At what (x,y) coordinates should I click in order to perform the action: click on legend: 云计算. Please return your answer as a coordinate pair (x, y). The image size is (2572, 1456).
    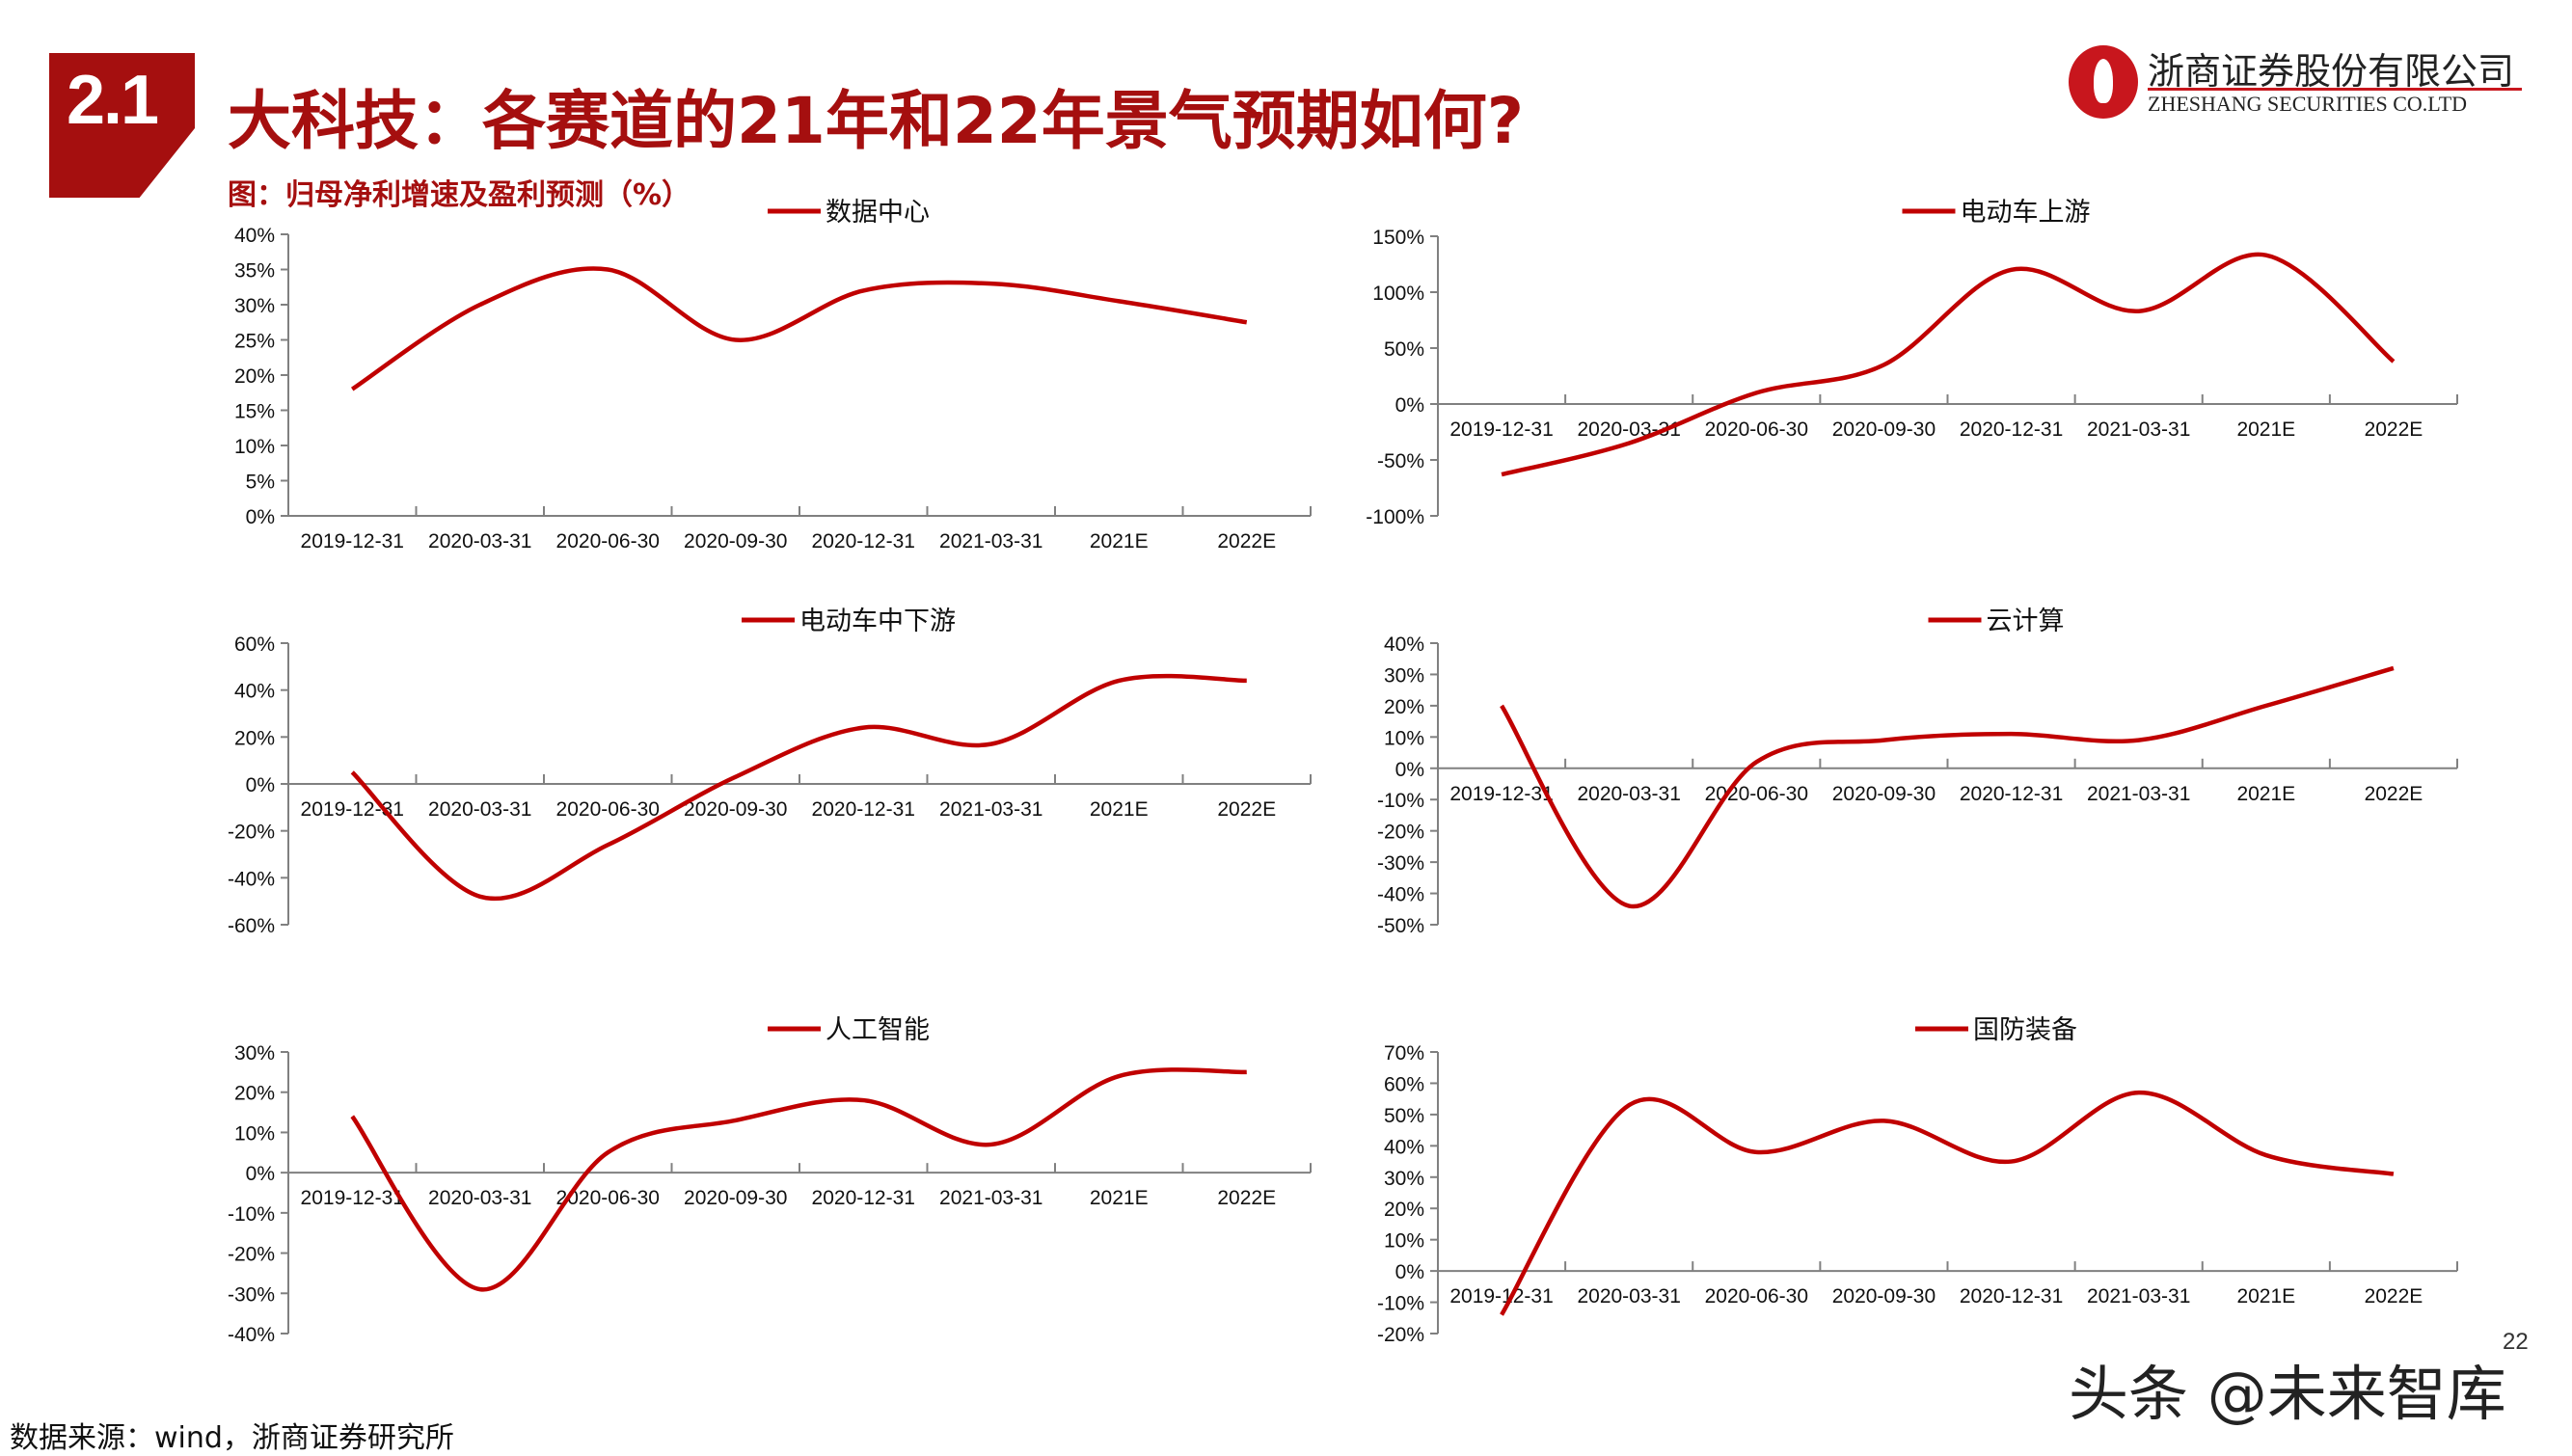
    Looking at the image, I should click on (1997, 621).